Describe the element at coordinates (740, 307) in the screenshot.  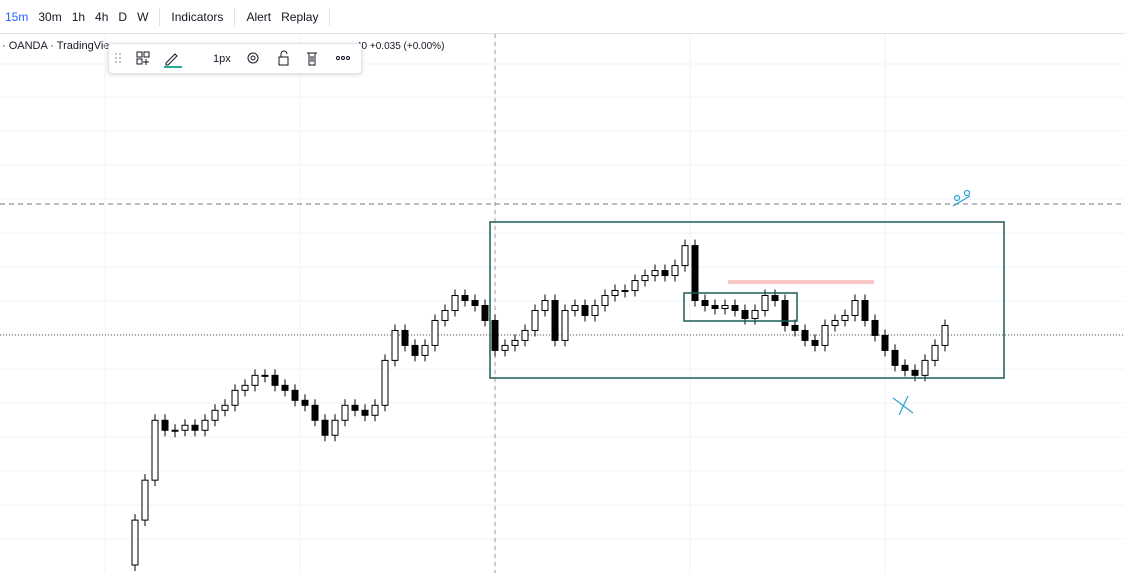
I see `inner-box` at that location.